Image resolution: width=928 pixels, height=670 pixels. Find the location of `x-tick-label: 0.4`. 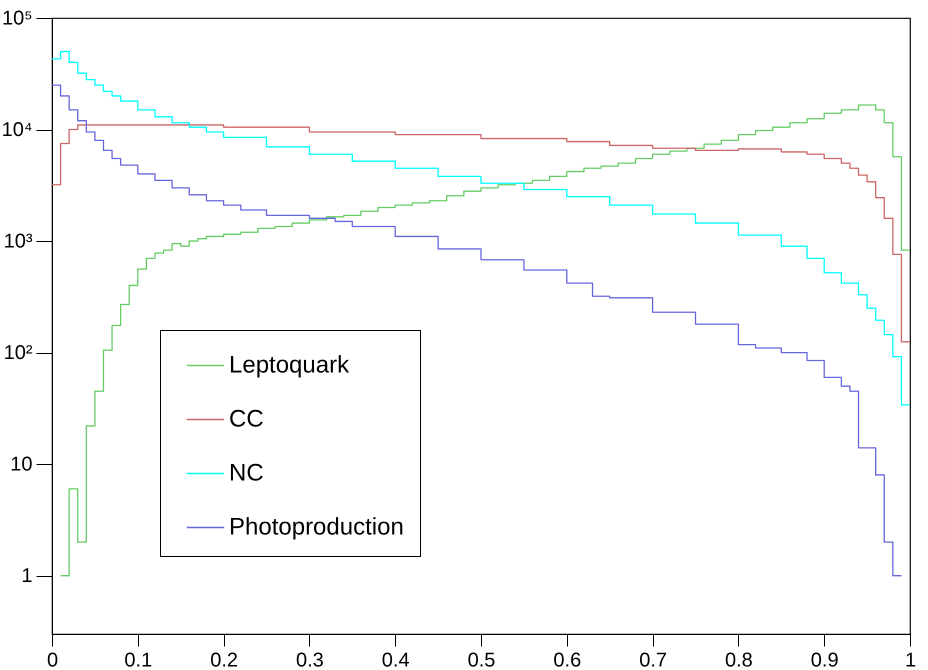

x-tick-label: 0.4 is located at coordinates (396, 660).